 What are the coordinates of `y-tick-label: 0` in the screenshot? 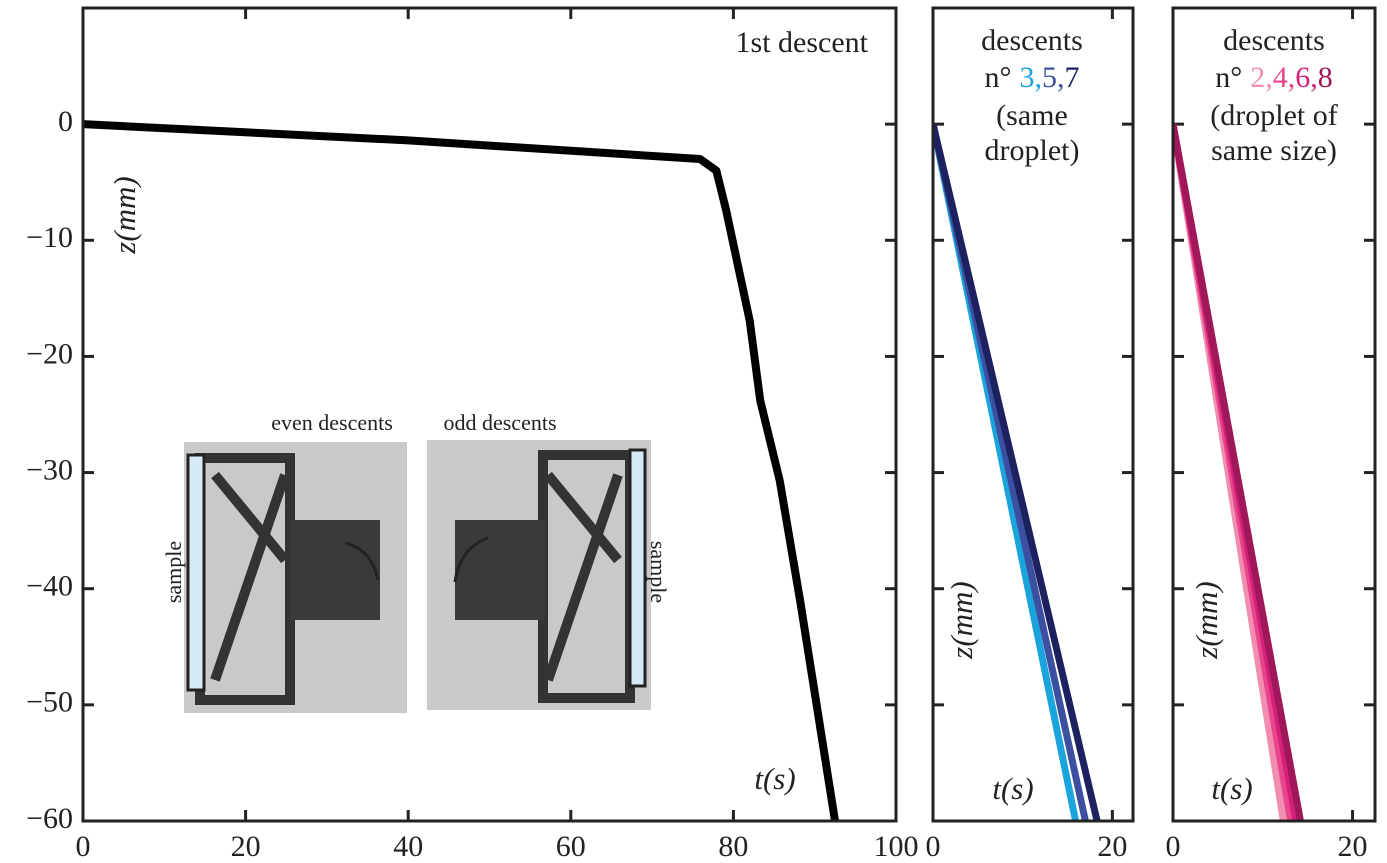 It's located at (65, 121).